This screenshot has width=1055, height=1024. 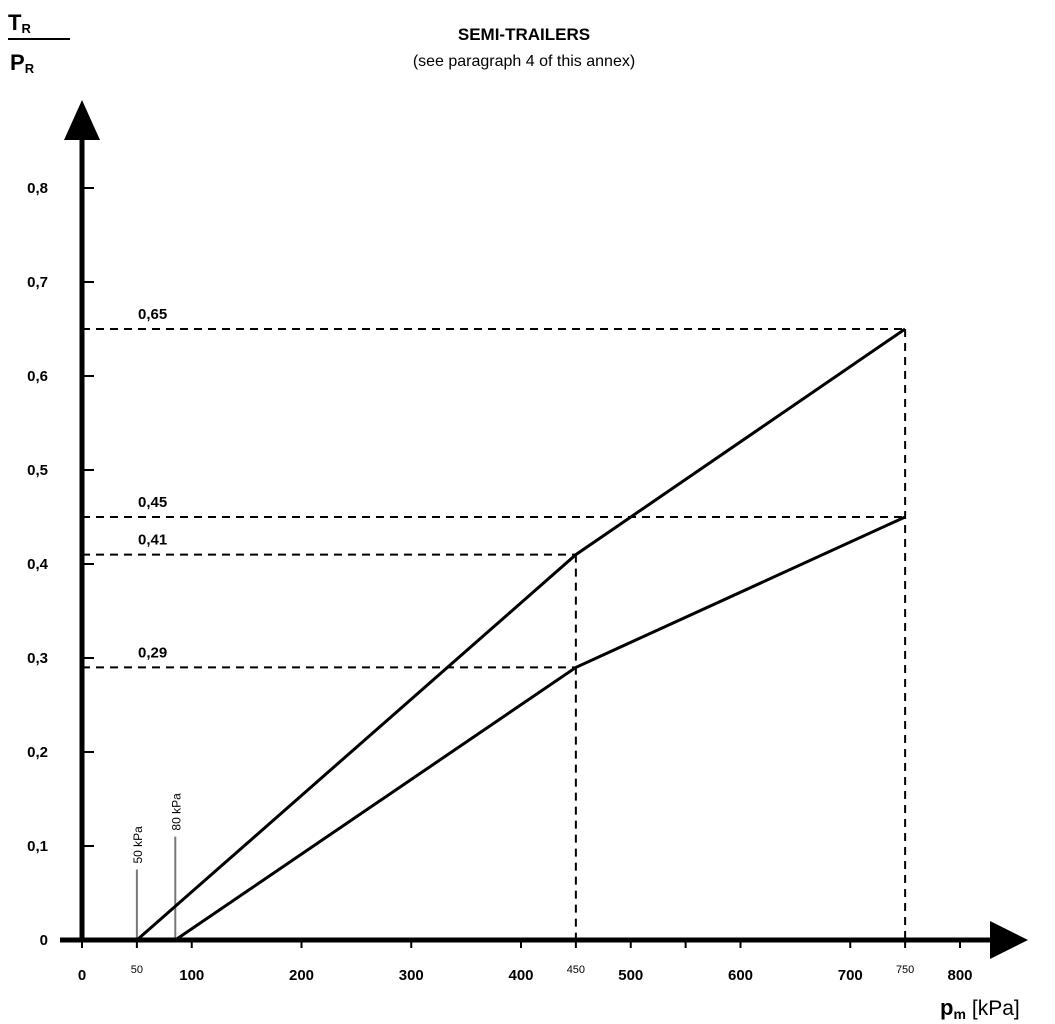 What do you see at coordinates (411, 975) in the screenshot?
I see `x-tick-label-4: 300` at bounding box center [411, 975].